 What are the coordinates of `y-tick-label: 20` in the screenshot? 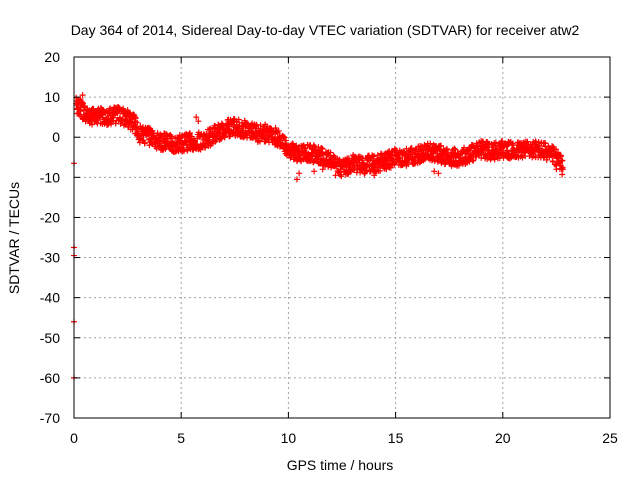 It's located at (52, 57).